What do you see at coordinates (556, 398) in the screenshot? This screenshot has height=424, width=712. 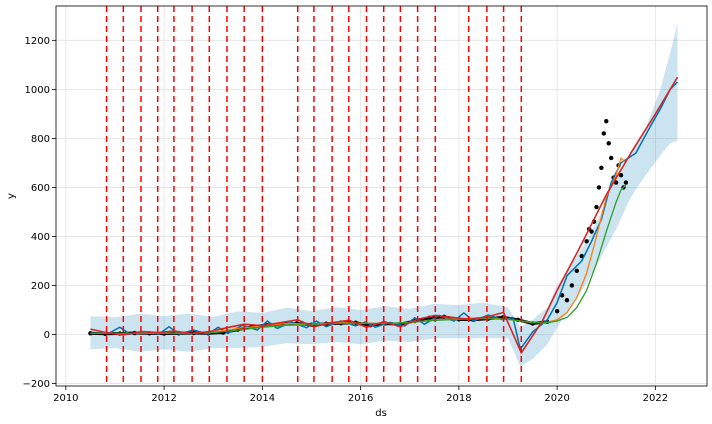 I see `x-tick-label: 2020` at bounding box center [556, 398].